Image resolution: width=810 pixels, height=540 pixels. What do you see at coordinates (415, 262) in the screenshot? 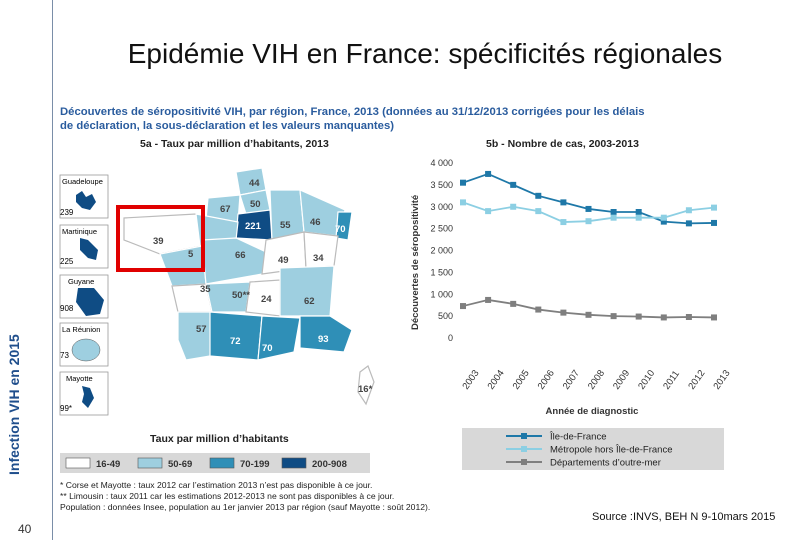
I see `y-axis-label: Découvertes de séropositivité` at bounding box center [415, 262].